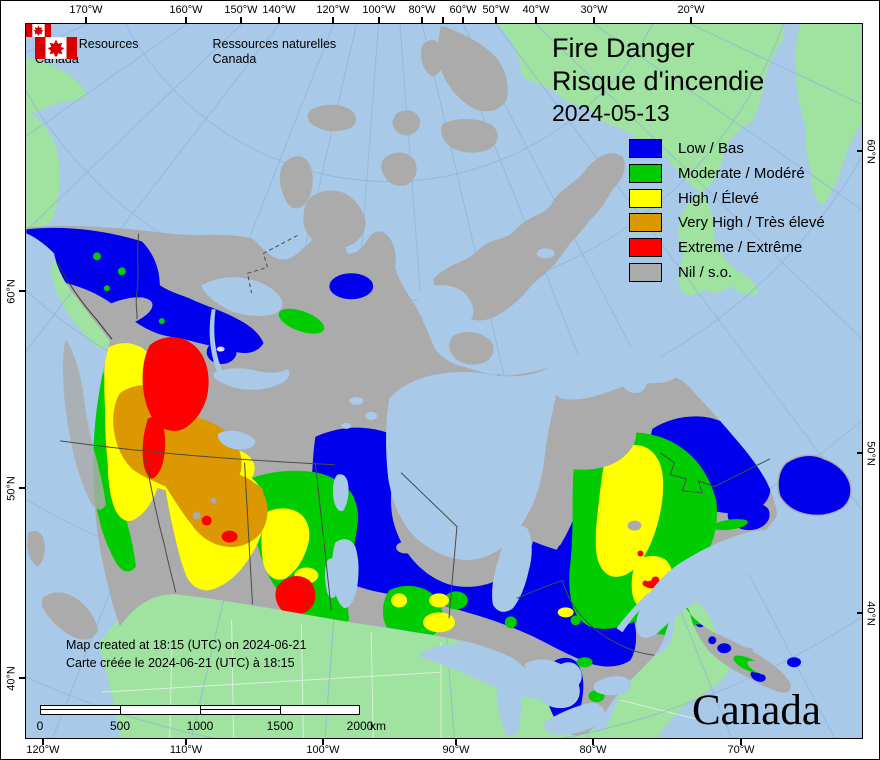 Image resolution: width=880 pixels, height=760 pixels. I want to click on scale-label-2000: 2000, so click(360, 726).